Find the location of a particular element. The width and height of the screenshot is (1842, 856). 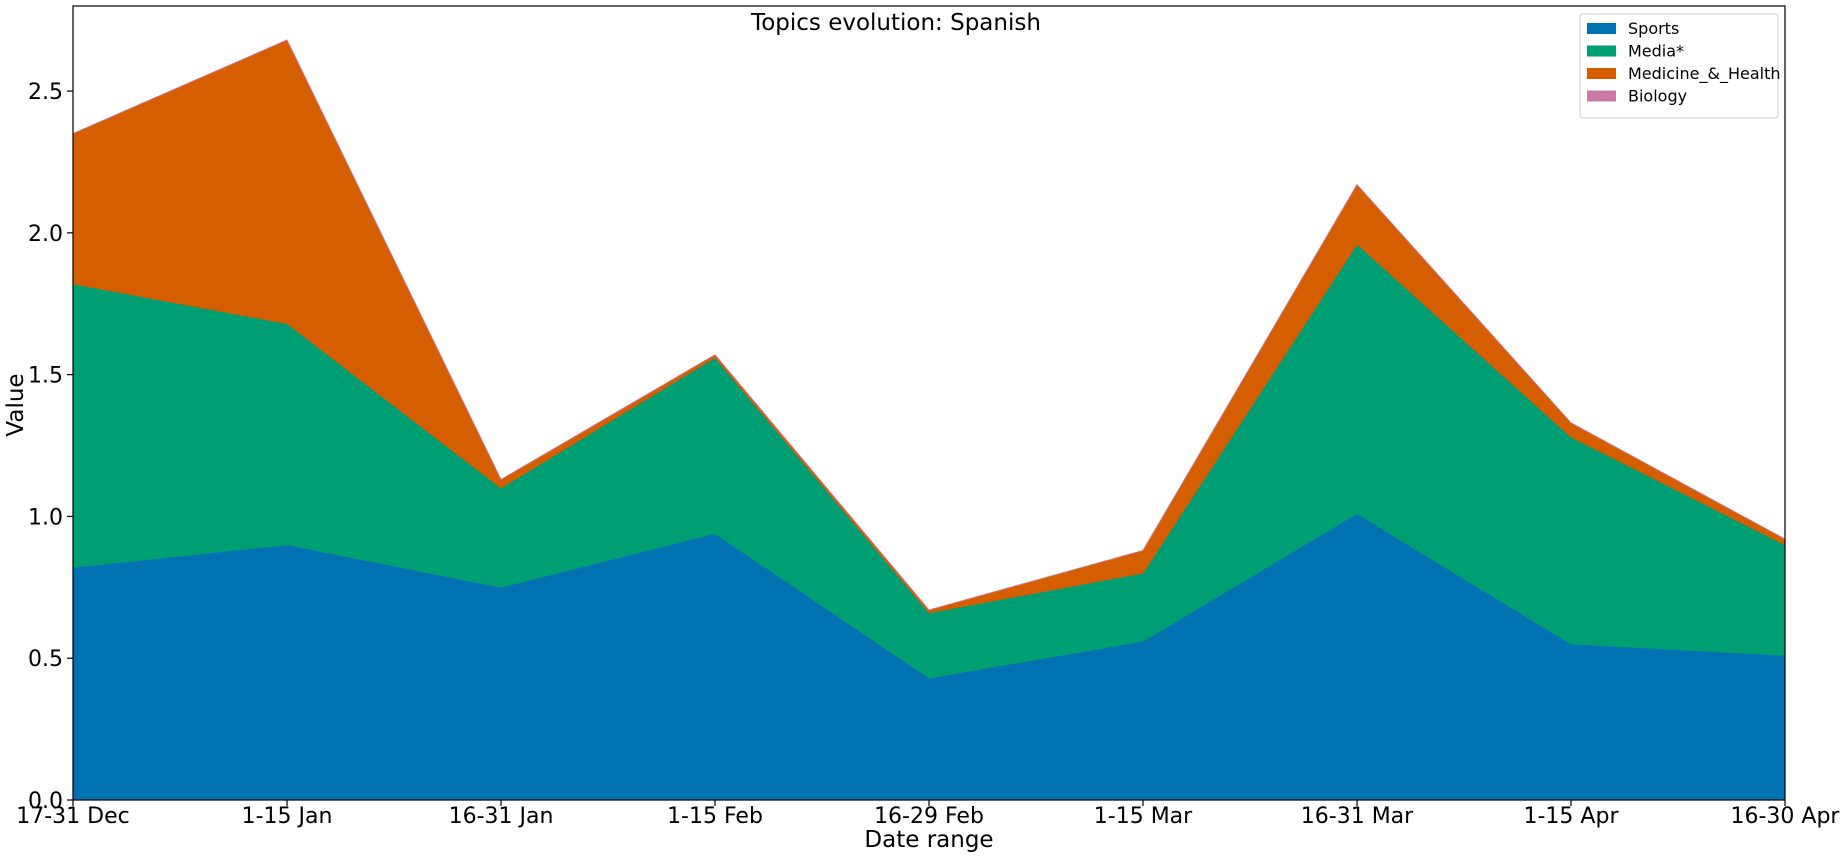

x-axis-label: Date range is located at coordinates (928, 840).